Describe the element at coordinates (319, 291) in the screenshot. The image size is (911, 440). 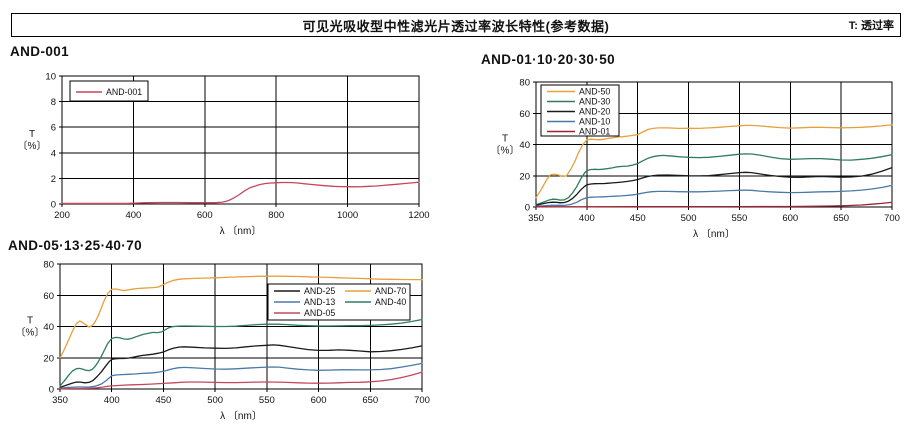
I see `legend-label-AND-25: AND-25` at that location.